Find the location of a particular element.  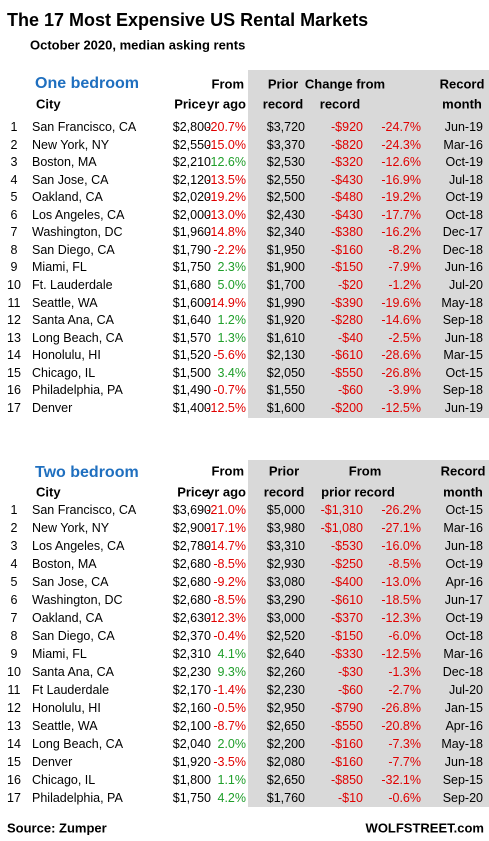

table-cell: 5 is located at coordinates (14, 581).